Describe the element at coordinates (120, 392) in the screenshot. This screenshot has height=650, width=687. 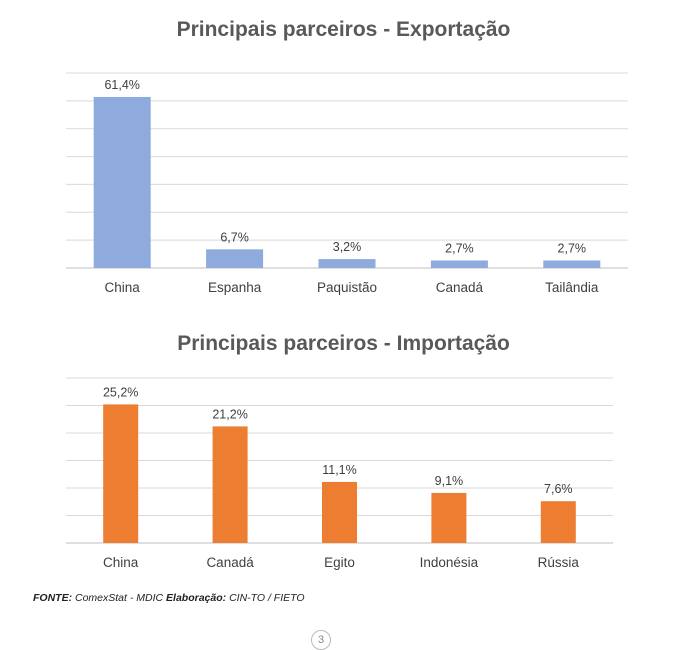
I see `import-data-label: 25,2%` at that location.